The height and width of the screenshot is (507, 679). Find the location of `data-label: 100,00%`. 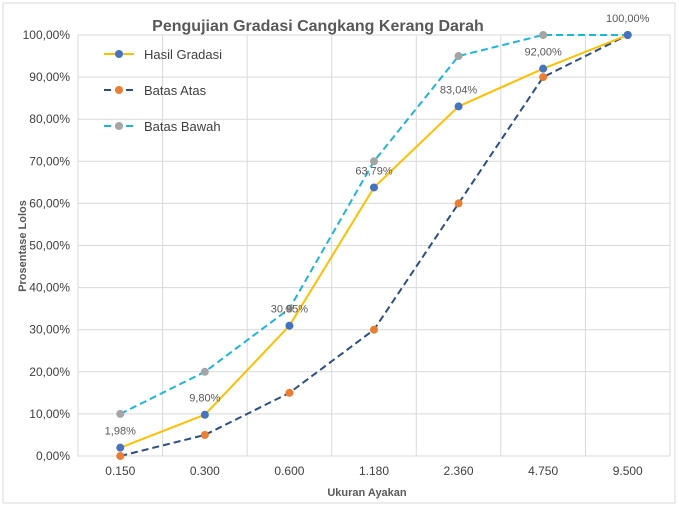

data-label: 100,00% is located at coordinates (628, 19).